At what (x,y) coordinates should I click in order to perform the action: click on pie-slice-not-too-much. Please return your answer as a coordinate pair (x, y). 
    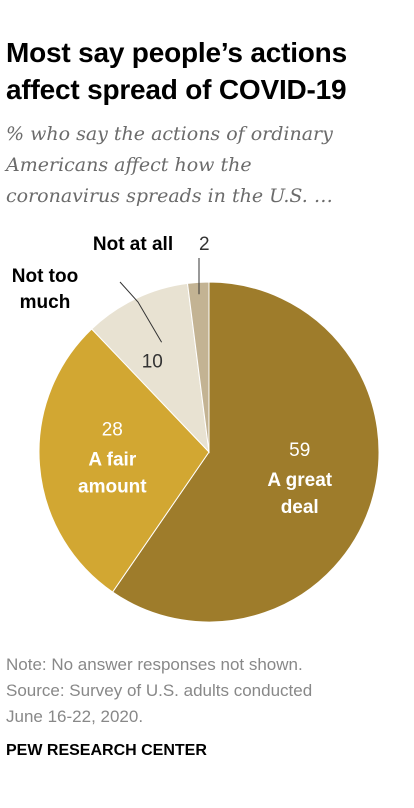
    Looking at the image, I should click on (150, 368).